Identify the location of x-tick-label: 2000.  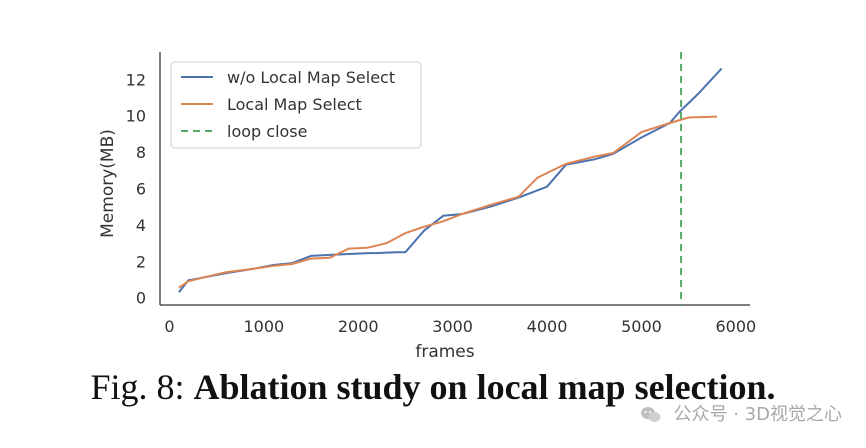
(358, 326).